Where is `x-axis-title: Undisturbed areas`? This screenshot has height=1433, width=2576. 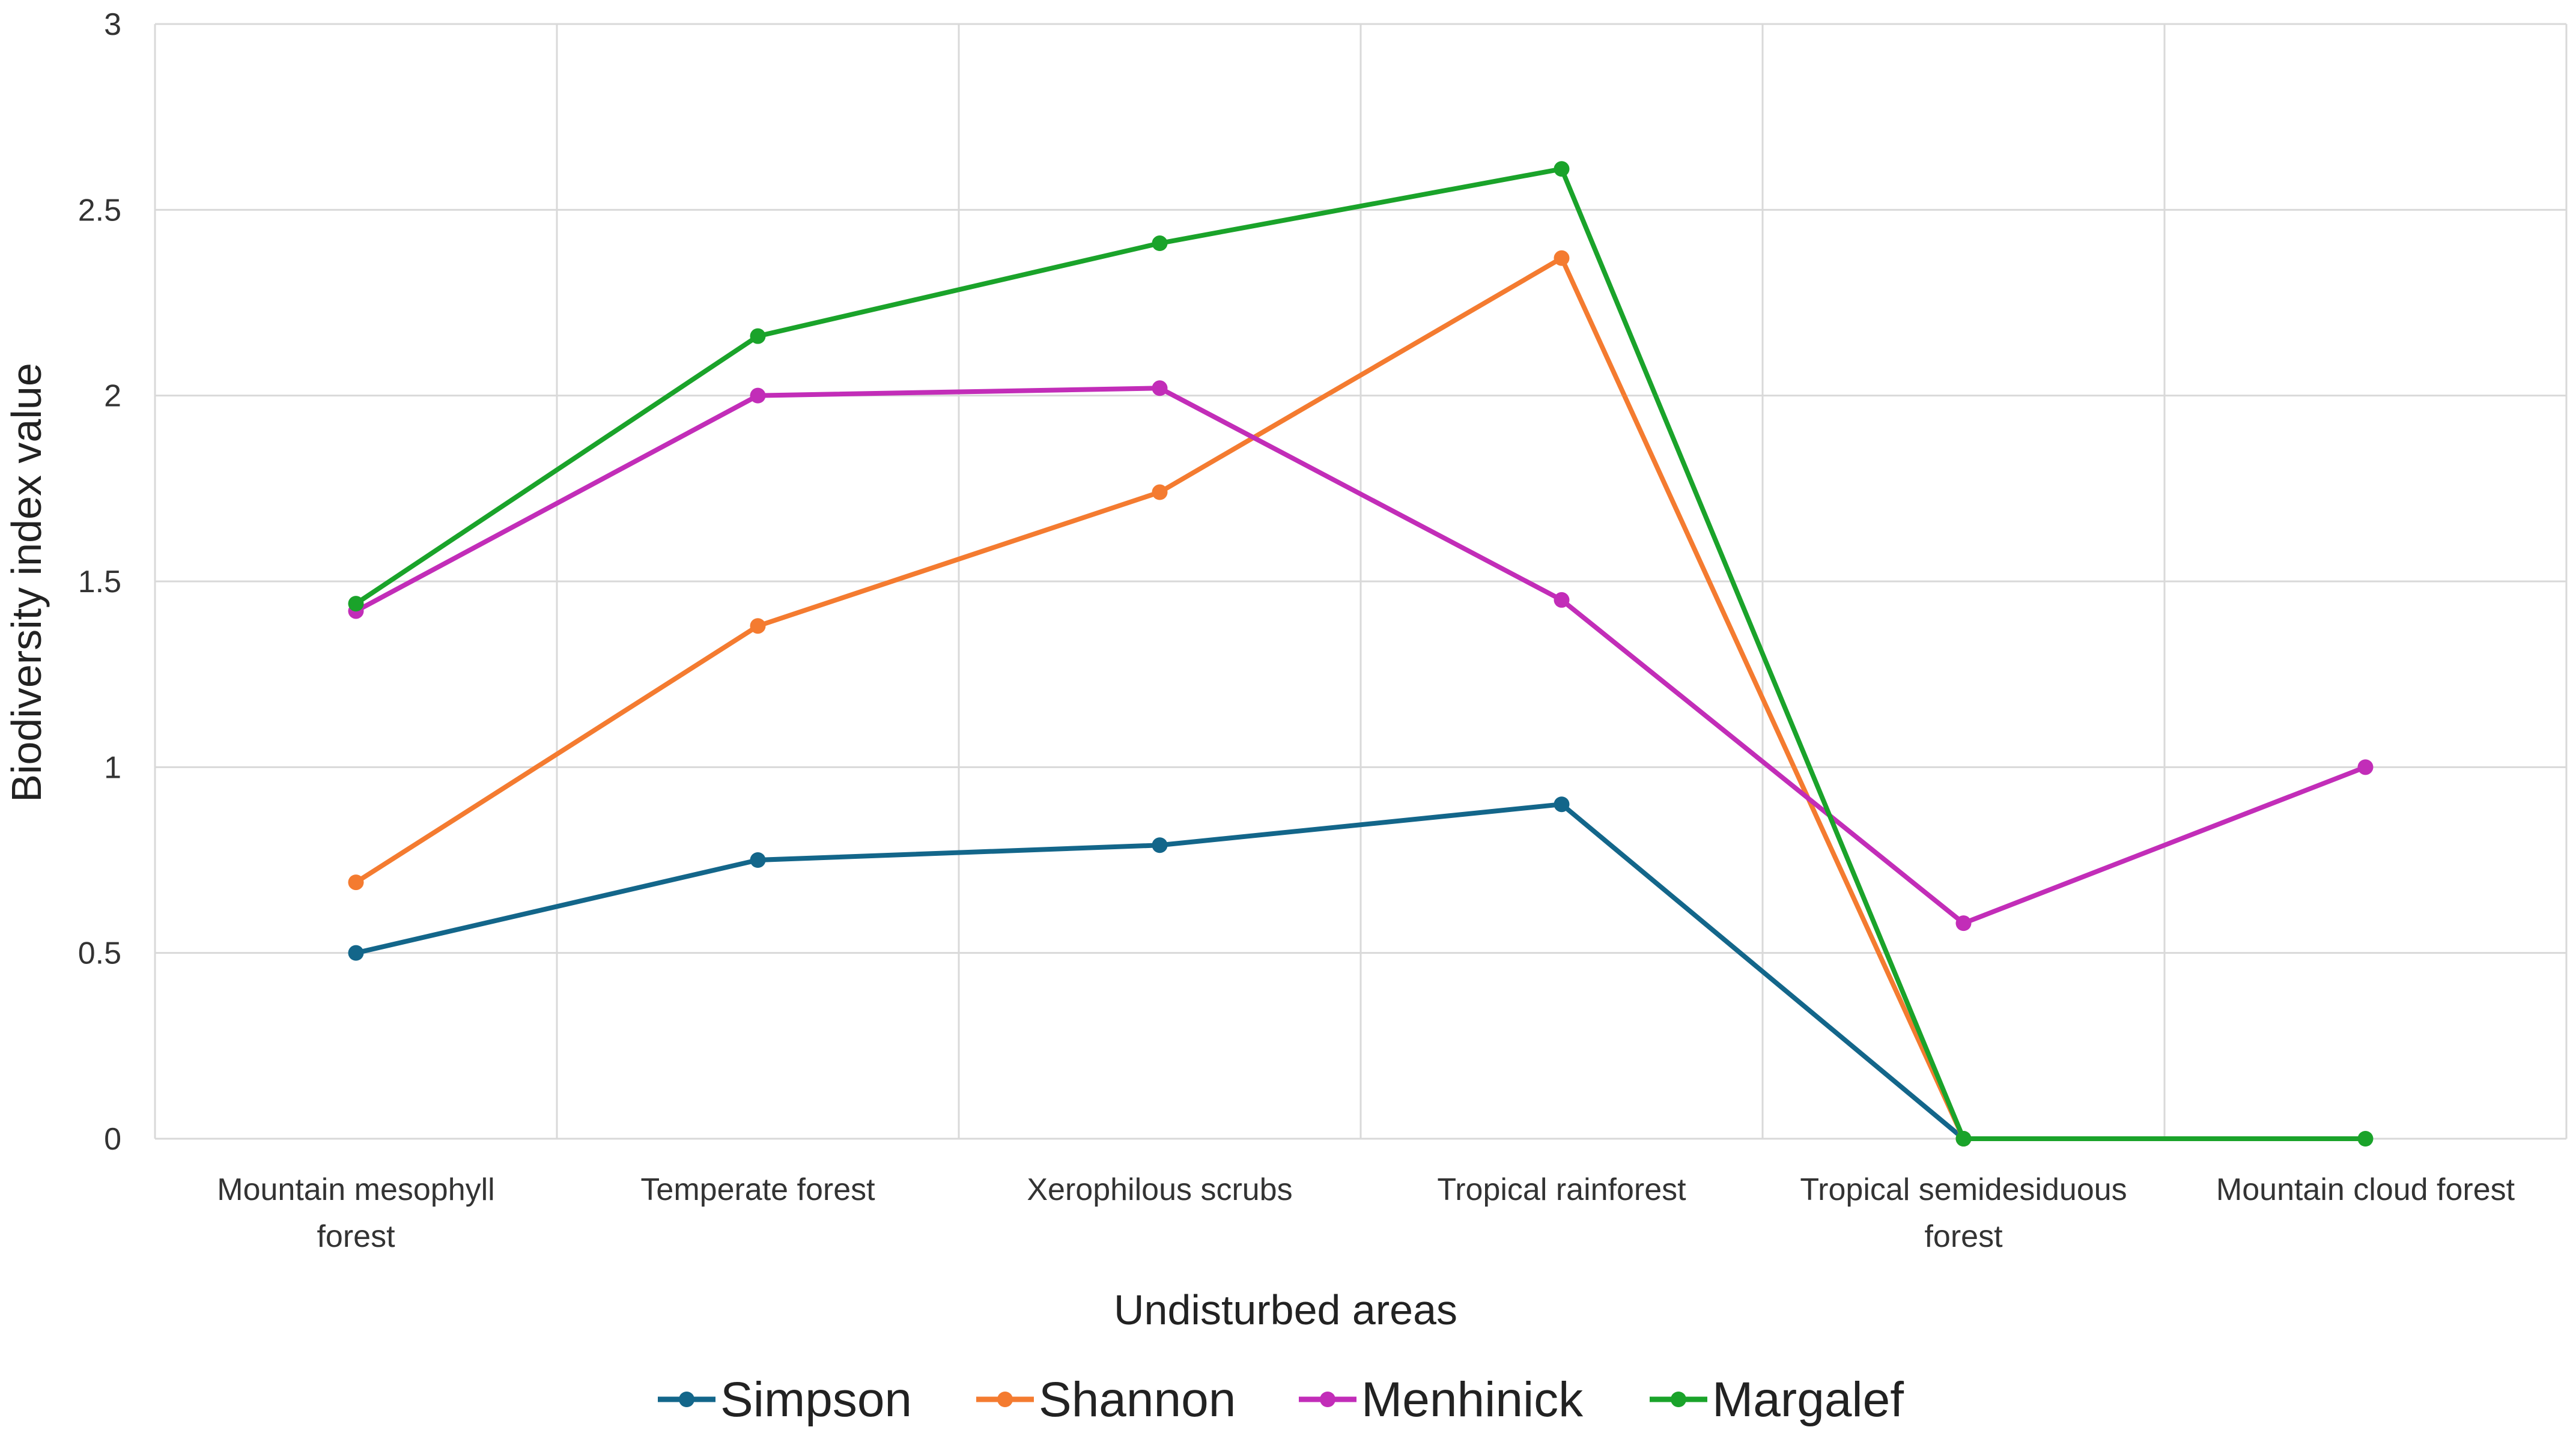
x-axis-title: Undisturbed areas is located at coordinates (1286, 1309).